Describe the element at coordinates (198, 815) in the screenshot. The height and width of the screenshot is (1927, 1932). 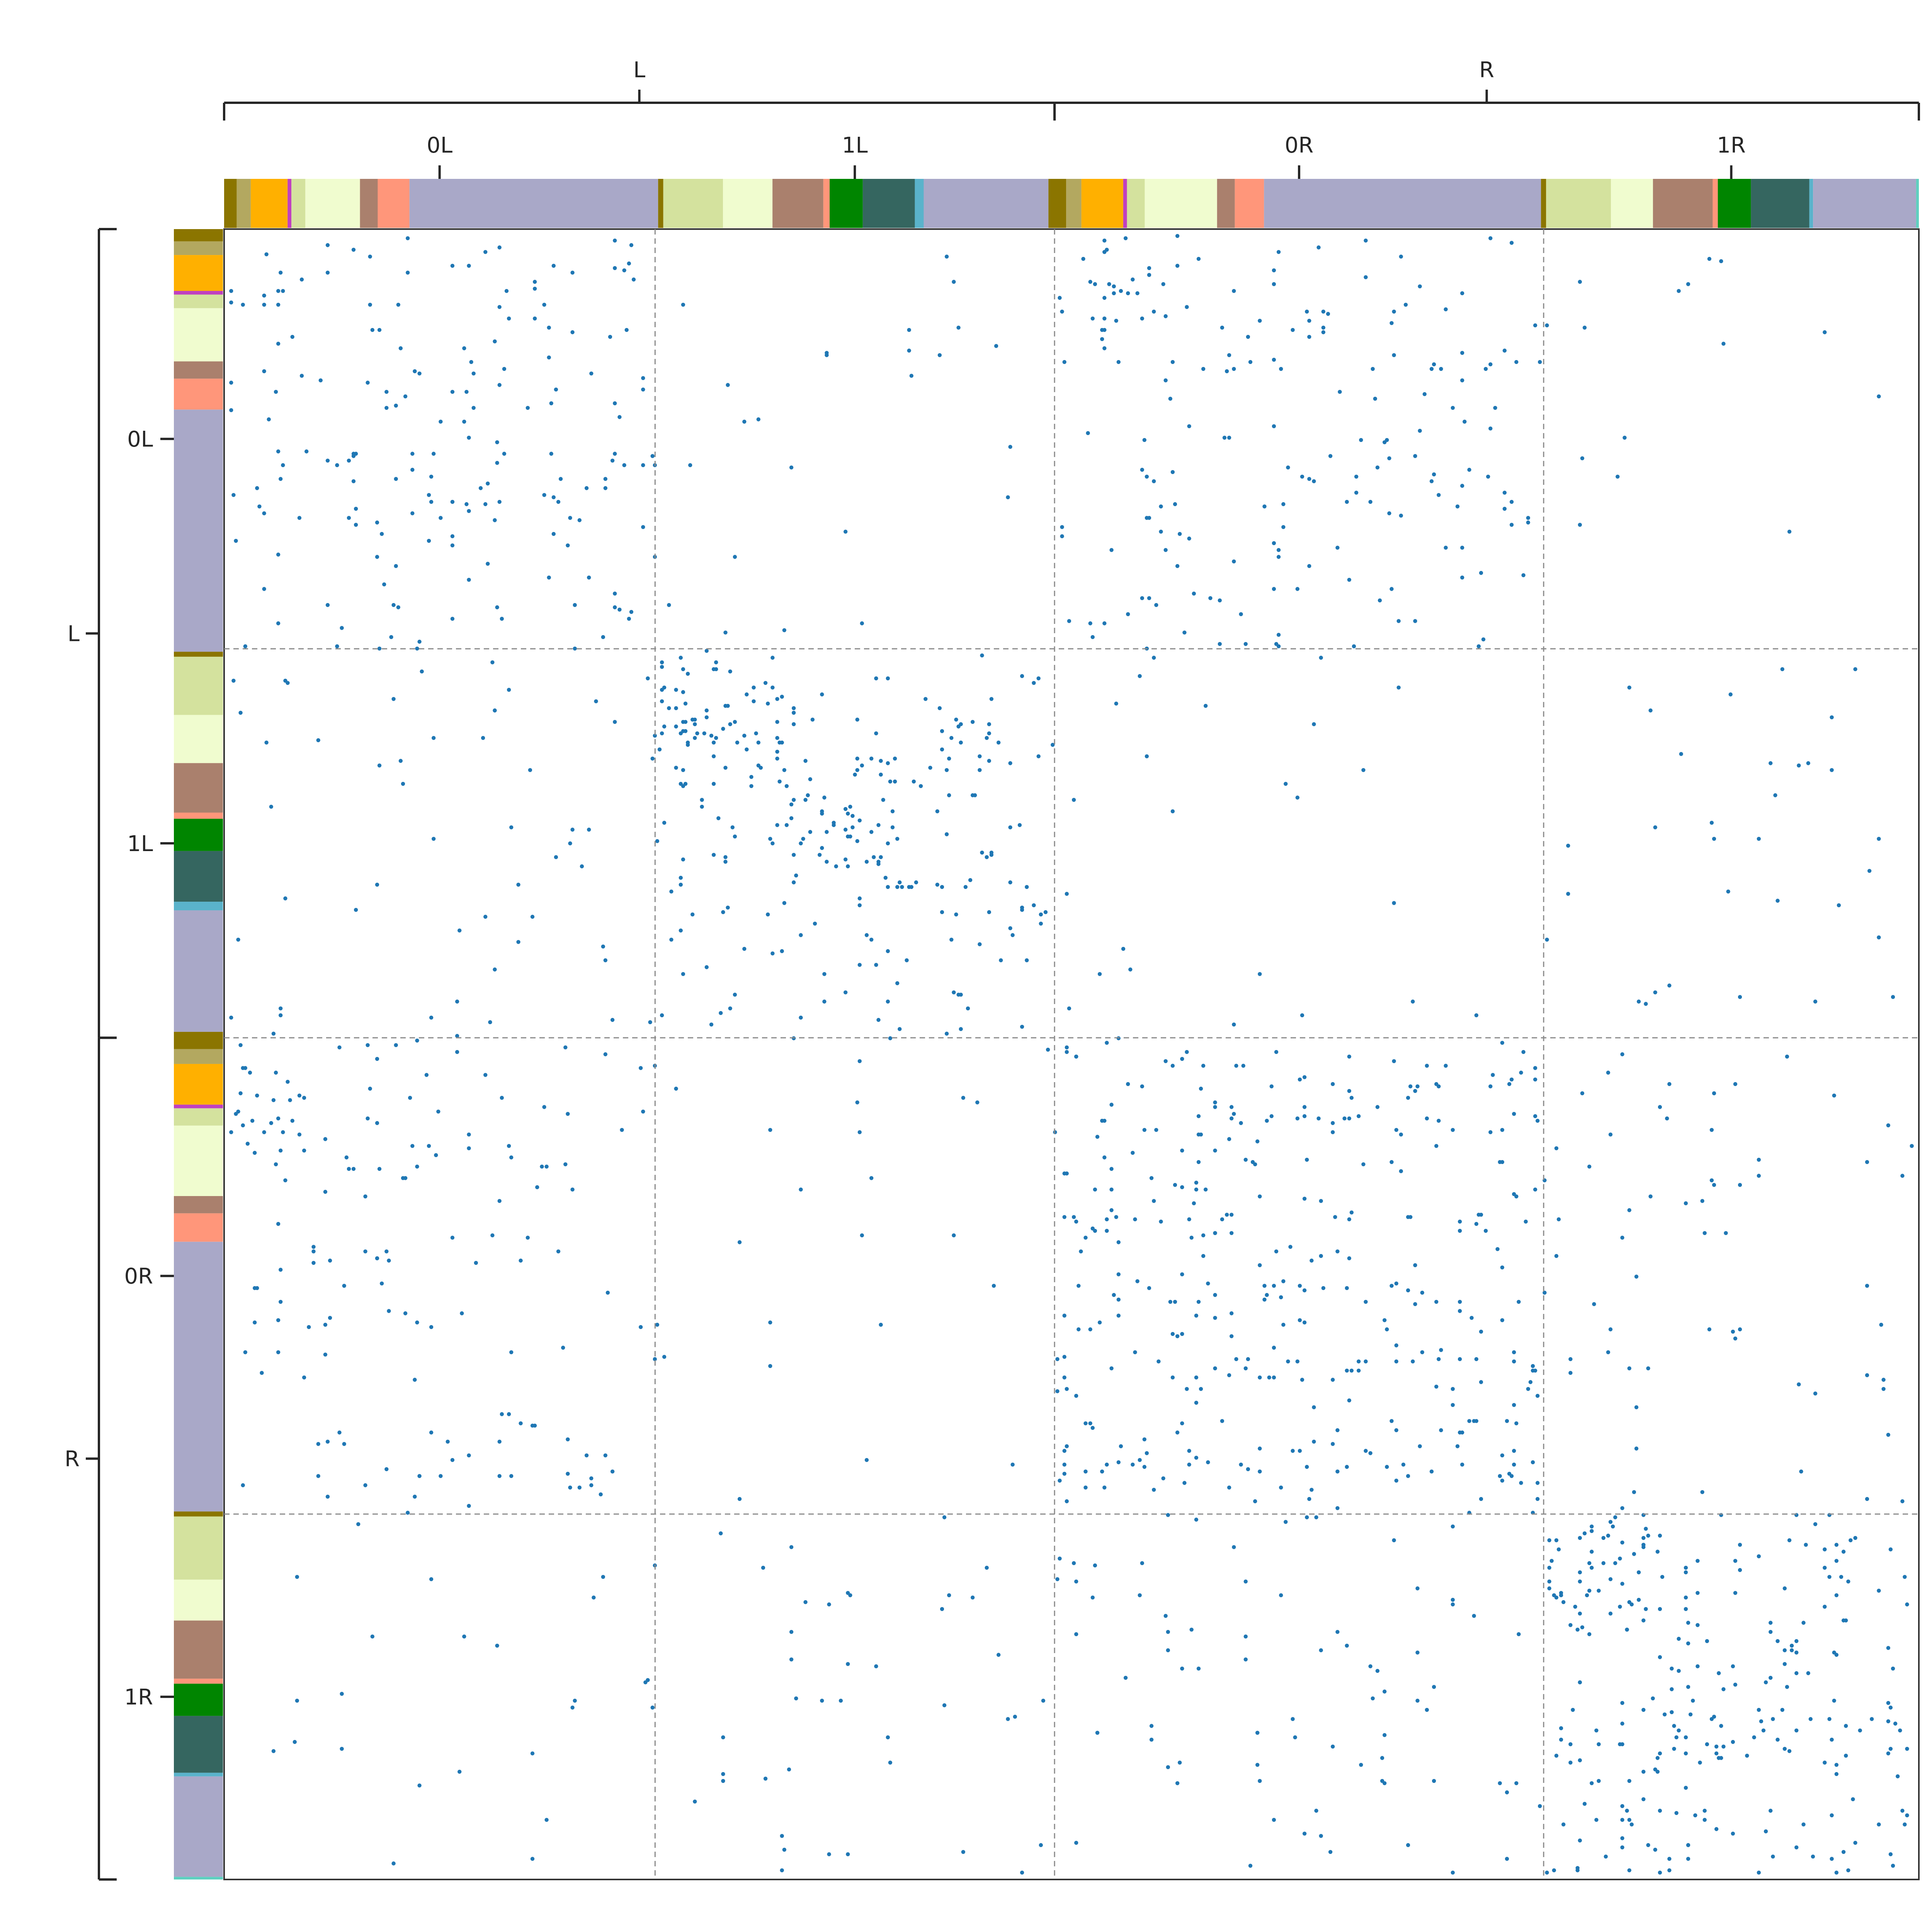
I see `class-segment-c8` at that location.